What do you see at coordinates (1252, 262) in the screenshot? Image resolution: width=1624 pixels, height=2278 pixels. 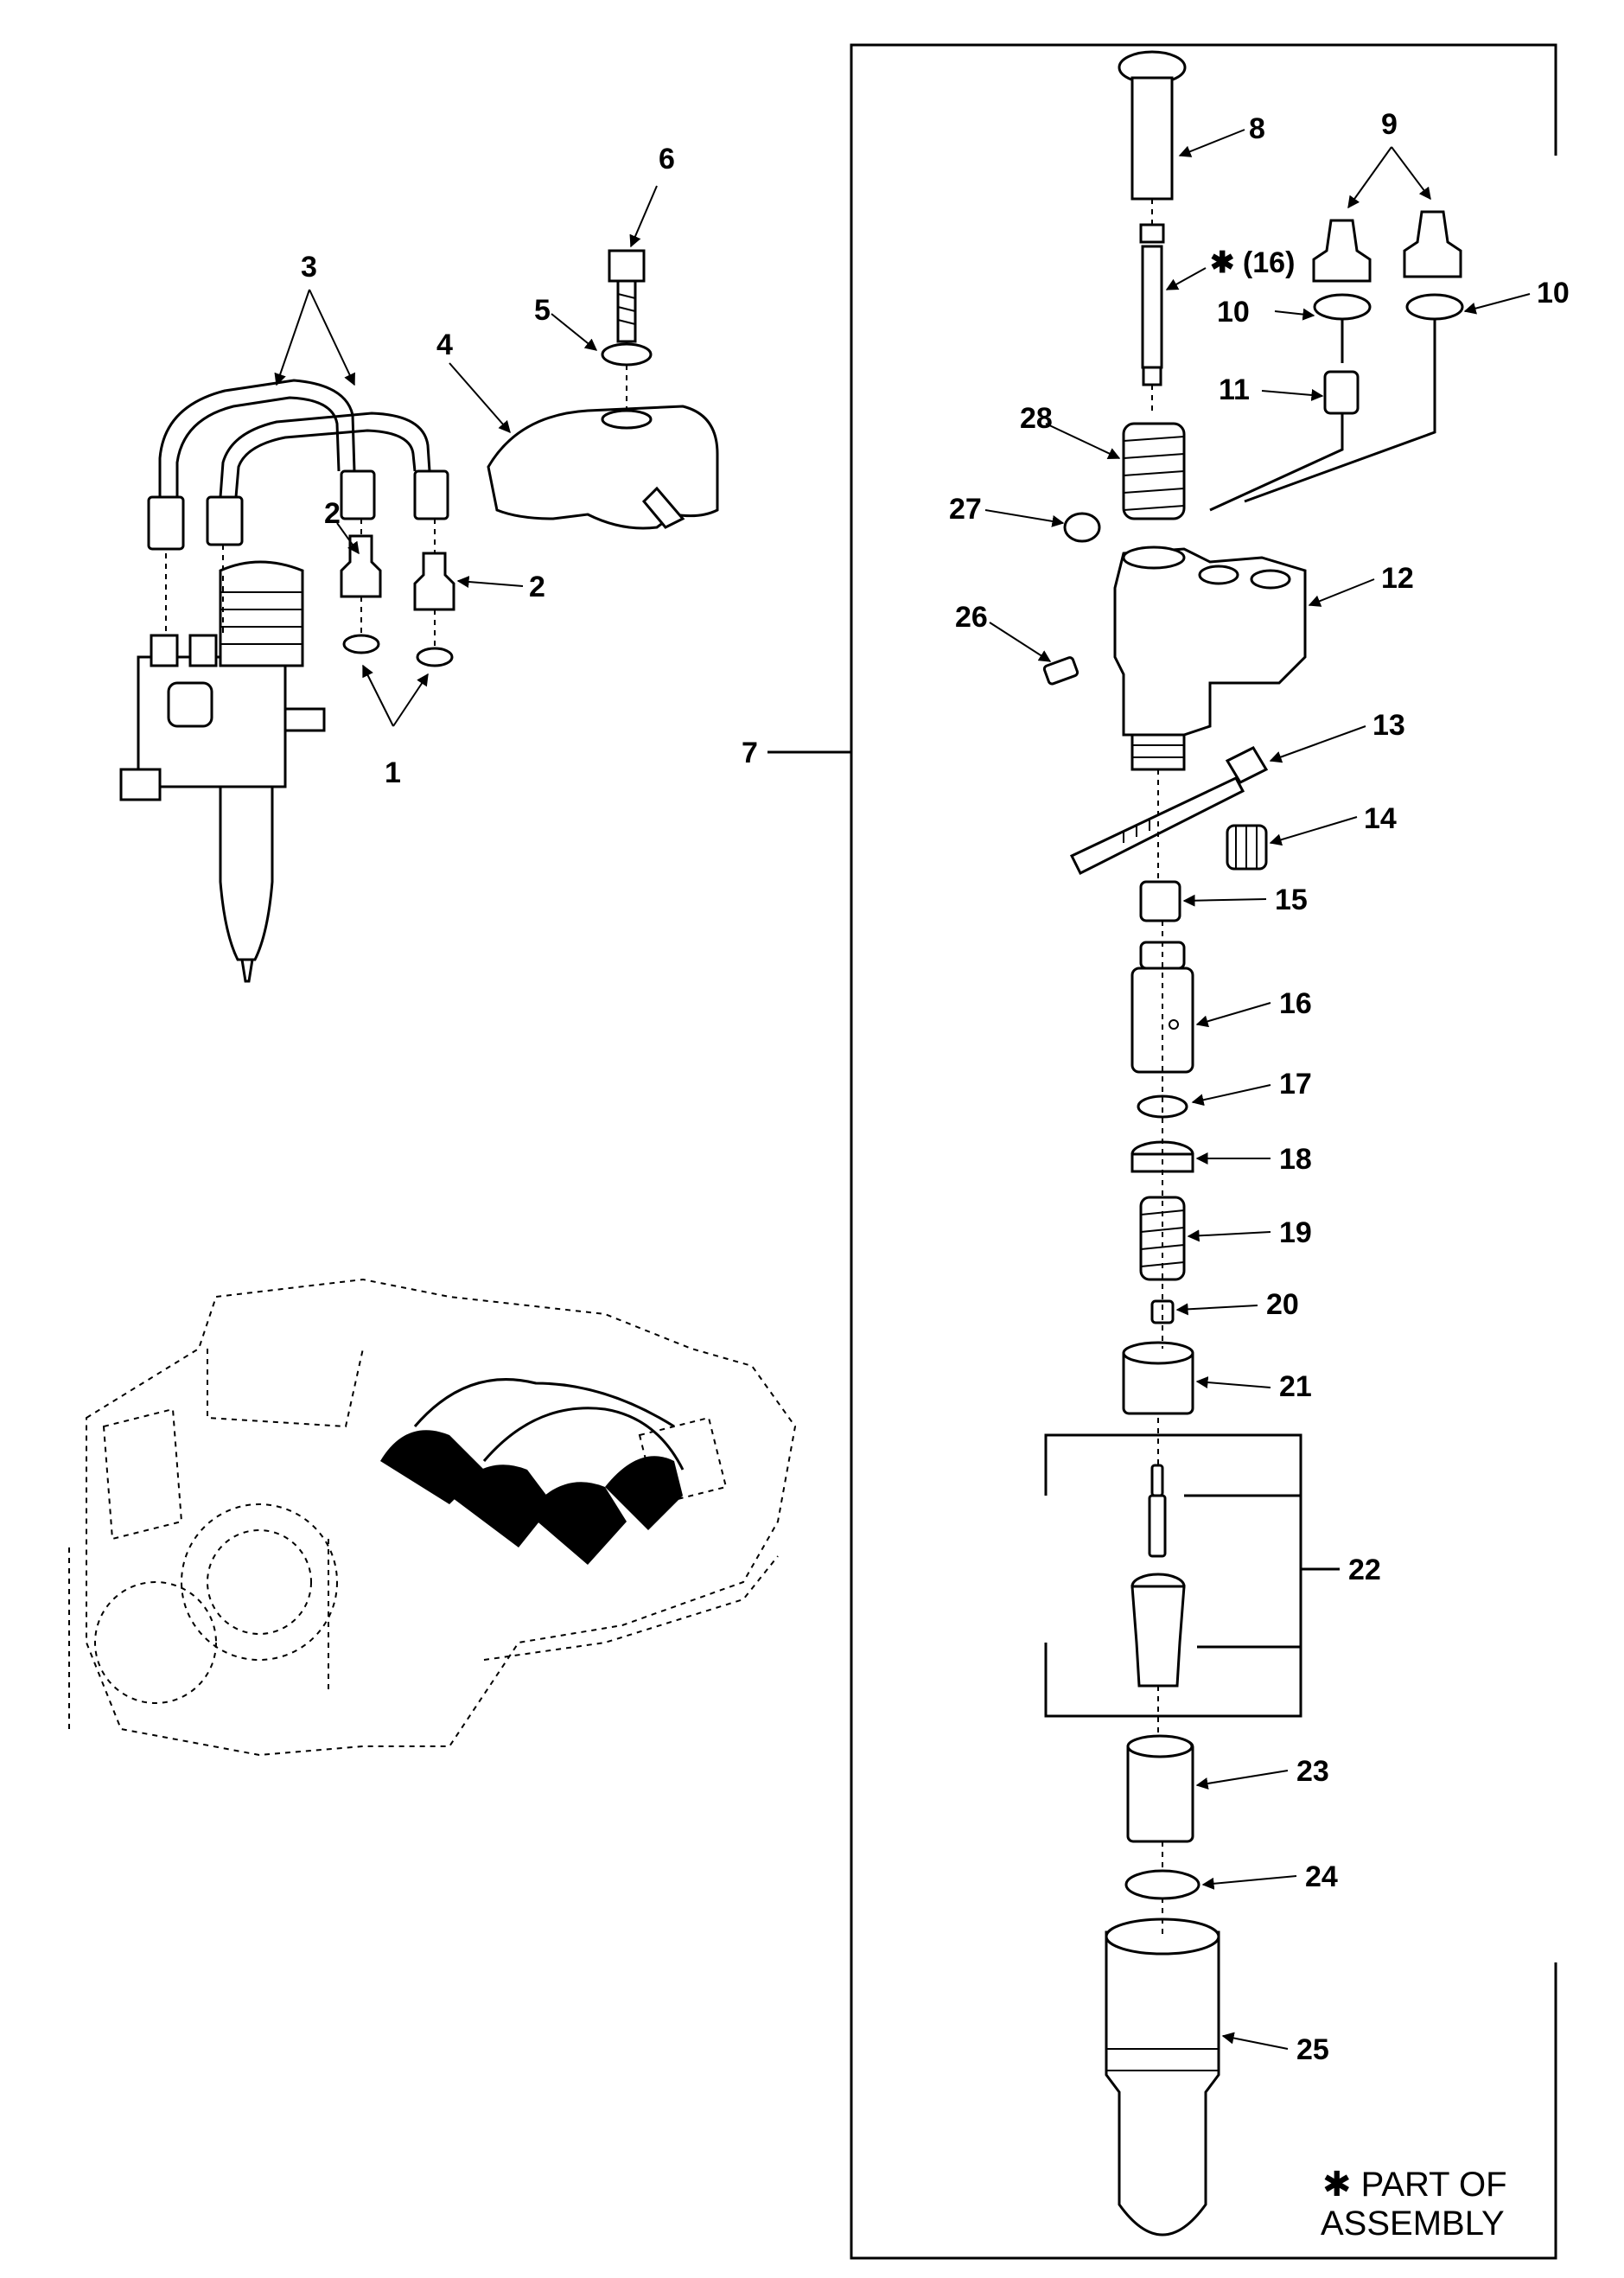 I see `callout-16-part: ✱ (16)` at bounding box center [1252, 262].